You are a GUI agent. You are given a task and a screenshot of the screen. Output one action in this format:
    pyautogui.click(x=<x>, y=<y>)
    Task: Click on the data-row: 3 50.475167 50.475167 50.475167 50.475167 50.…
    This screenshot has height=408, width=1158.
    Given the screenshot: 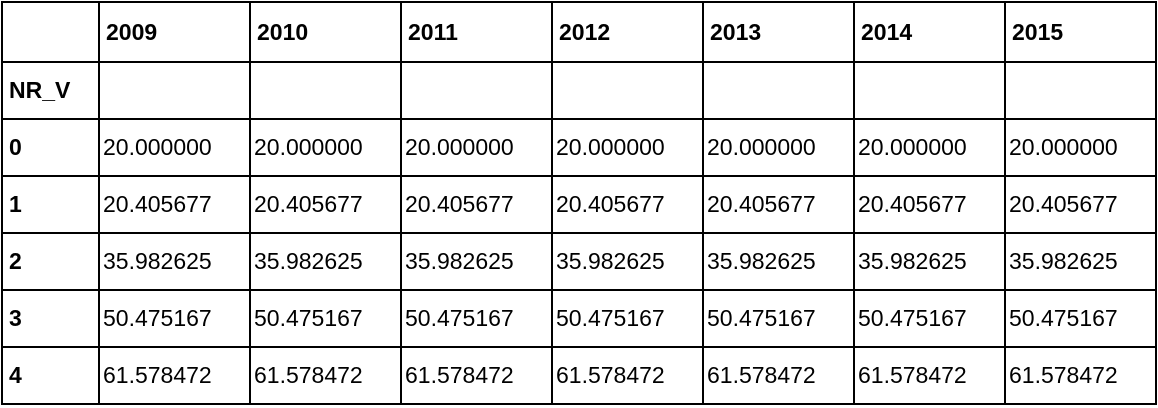 What is the action you would take?
    pyautogui.click(x=579, y=318)
    